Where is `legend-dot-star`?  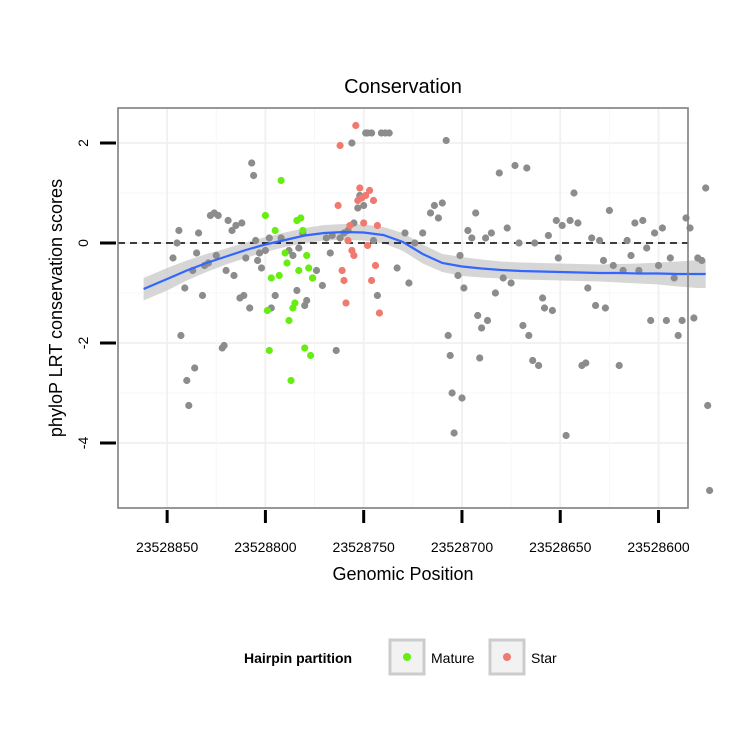 legend-dot-star is located at coordinates (507, 657).